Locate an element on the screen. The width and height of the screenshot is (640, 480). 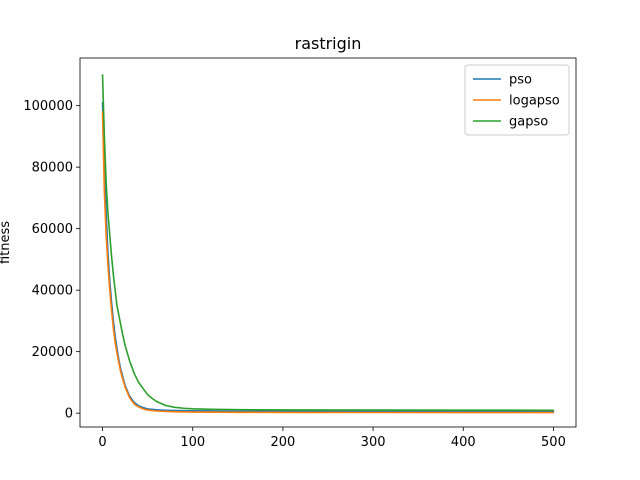
x-tick-label: 200 is located at coordinates (282, 442).